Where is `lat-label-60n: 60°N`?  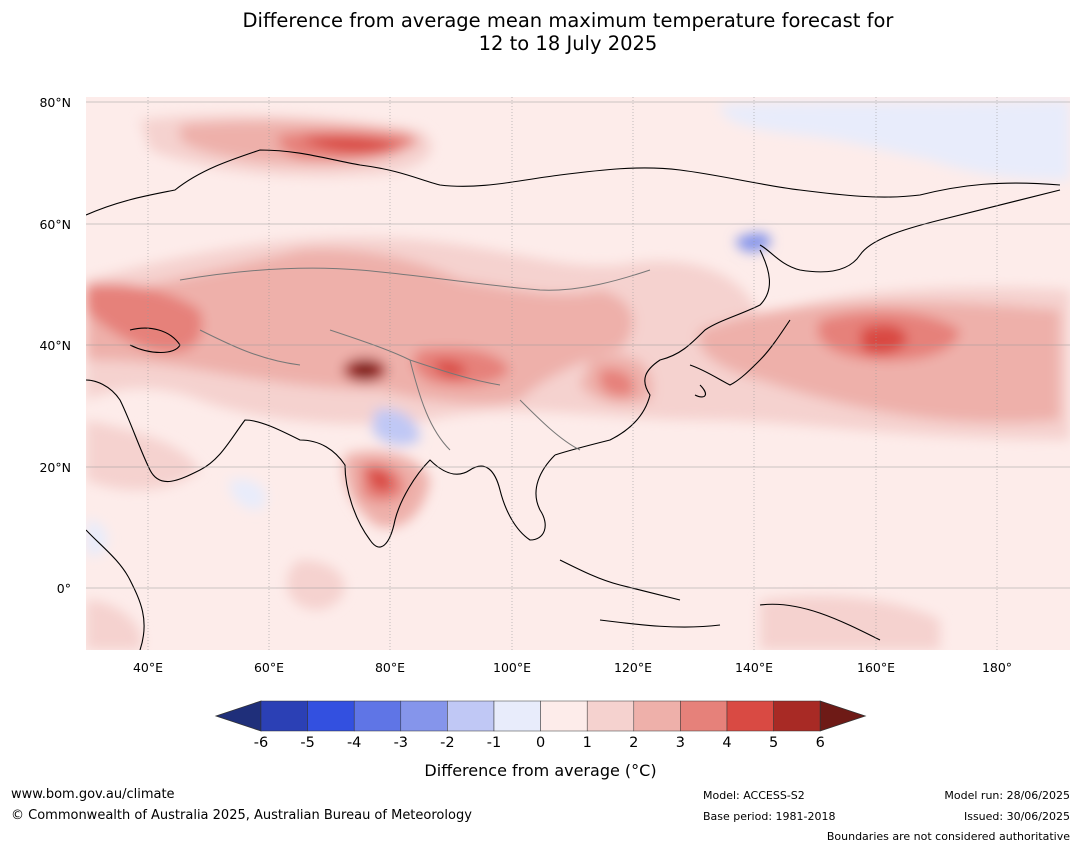
lat-label-60n: 60°N is located at coordinates (55, 224).